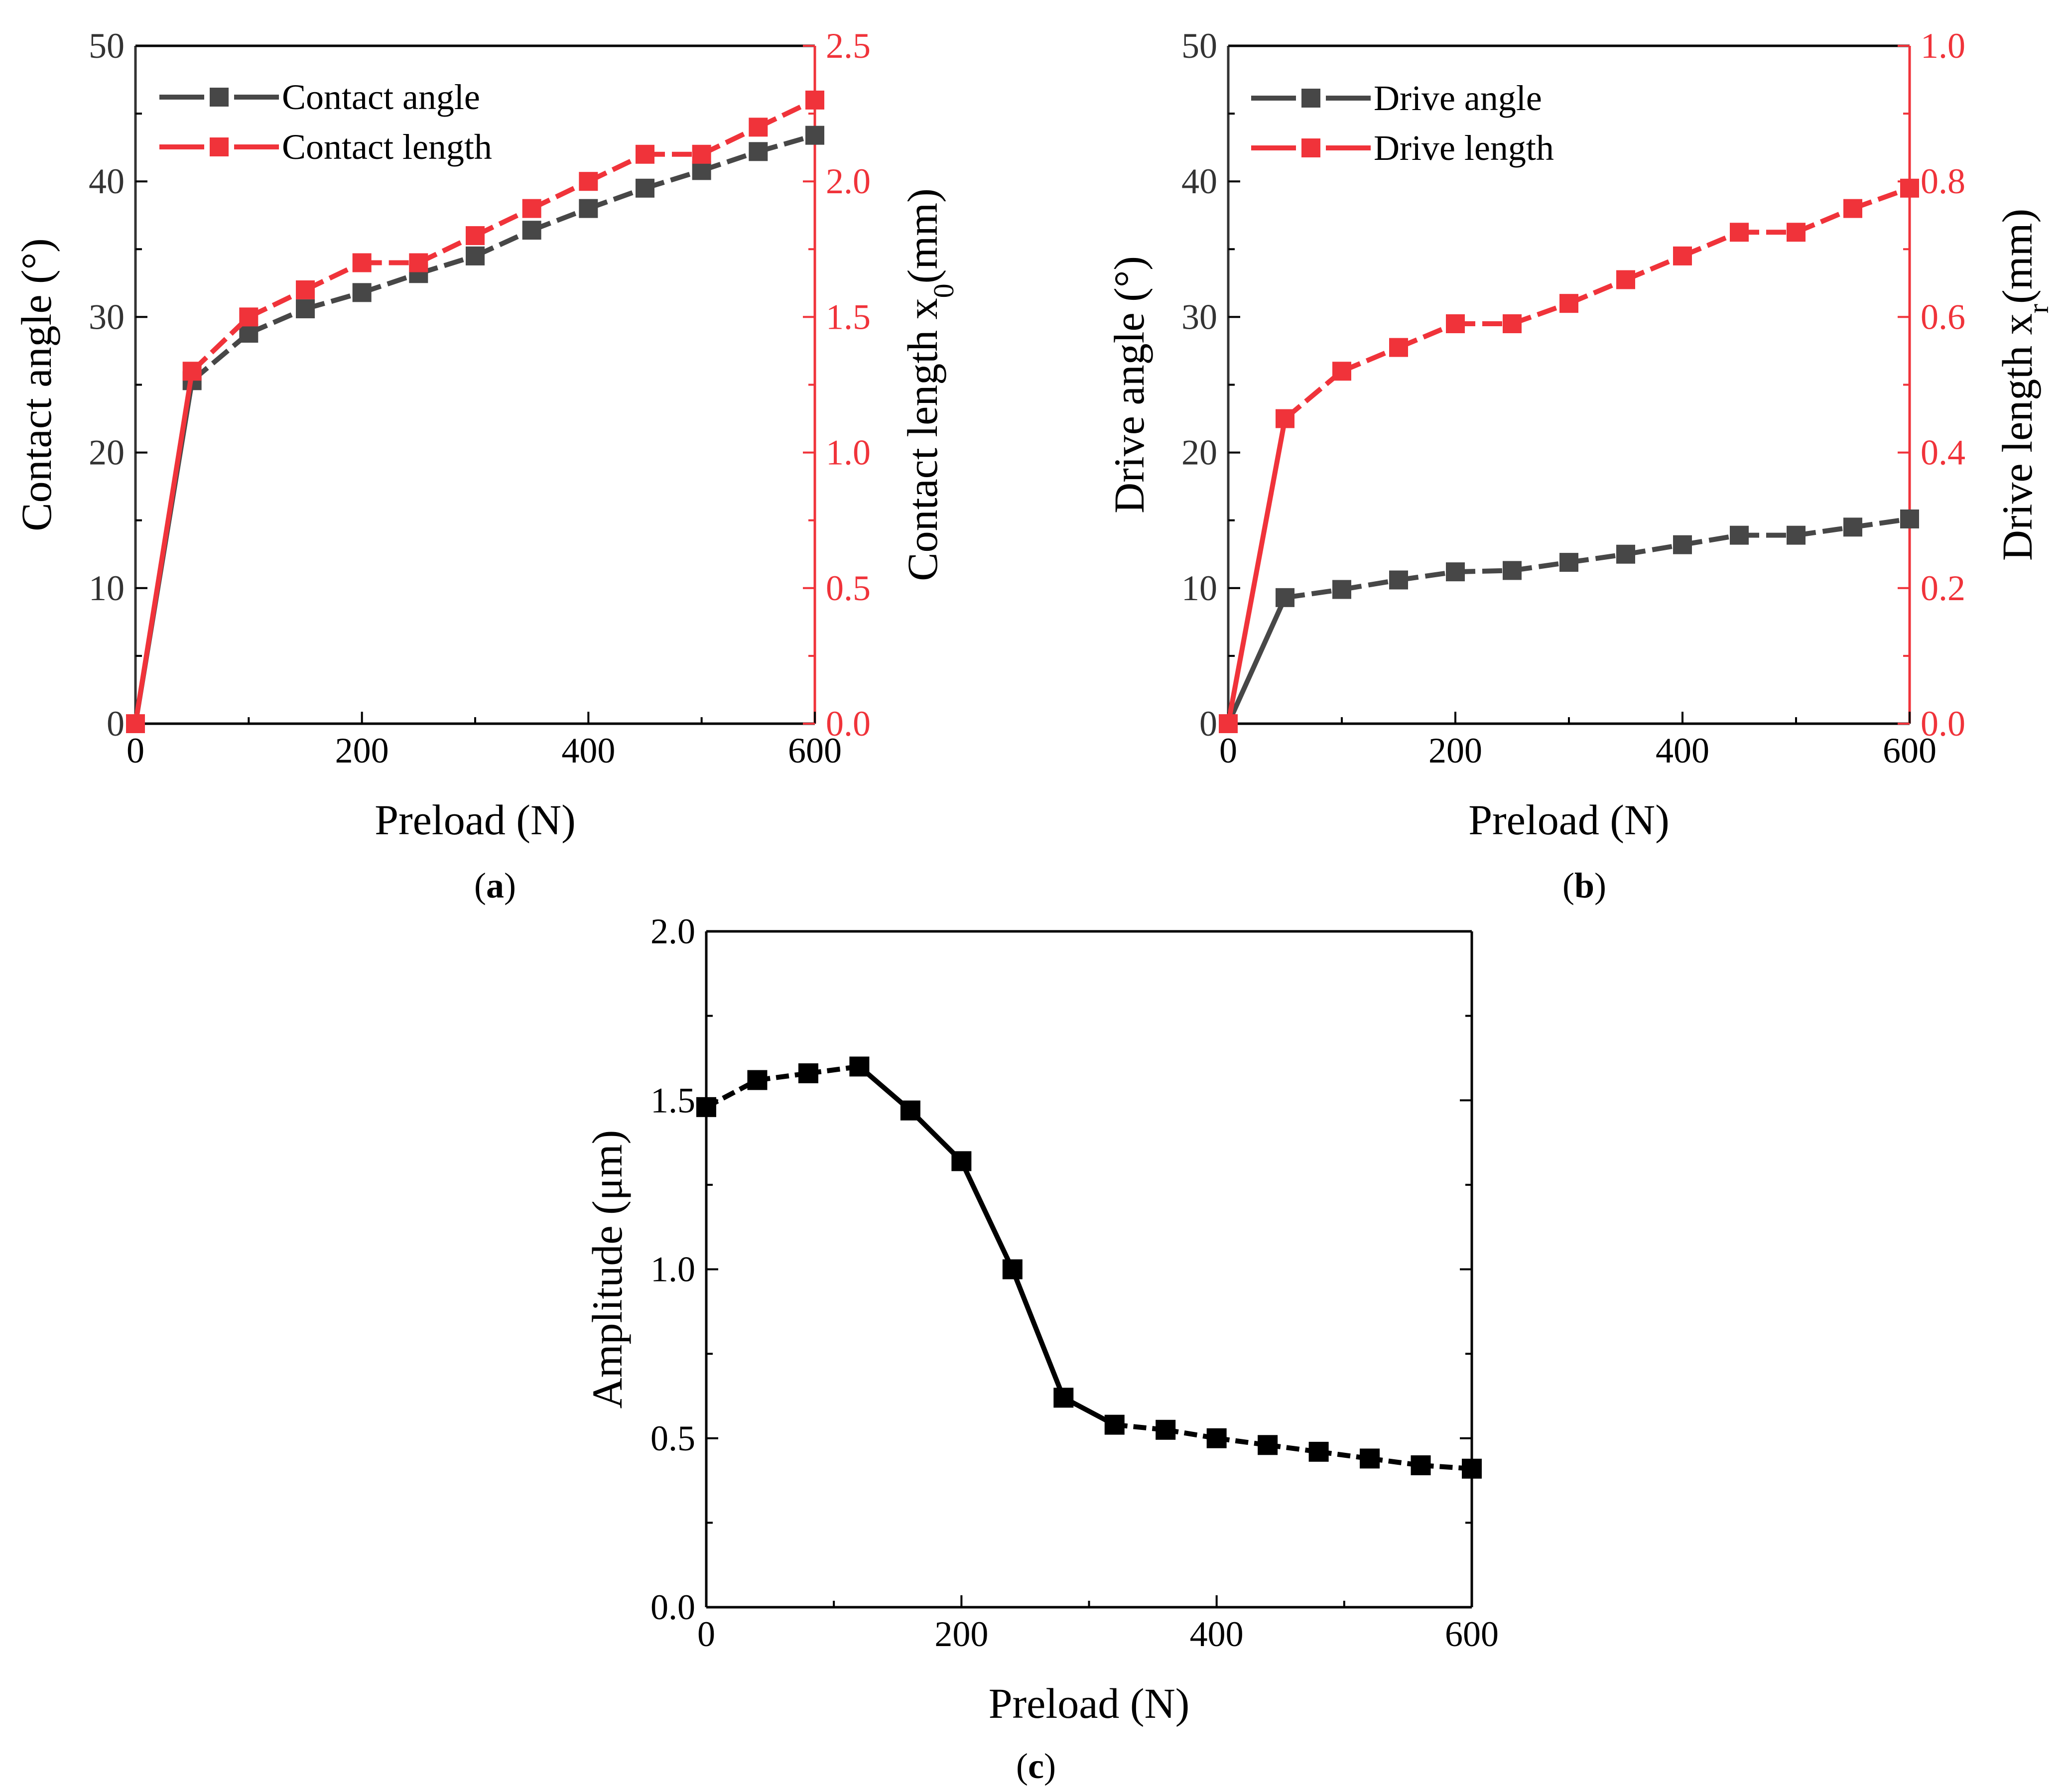 Image resolution: width=2066 pixels, height=1792 pixels. I want to click on panel-label-a: (a), so click(495, 885).